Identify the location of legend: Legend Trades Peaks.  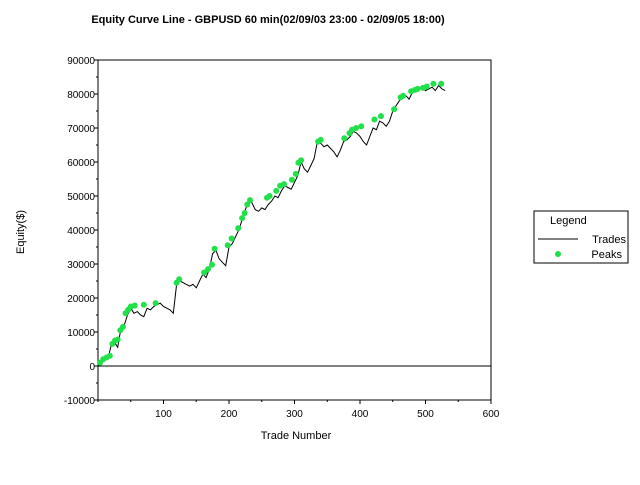
(581, 237).